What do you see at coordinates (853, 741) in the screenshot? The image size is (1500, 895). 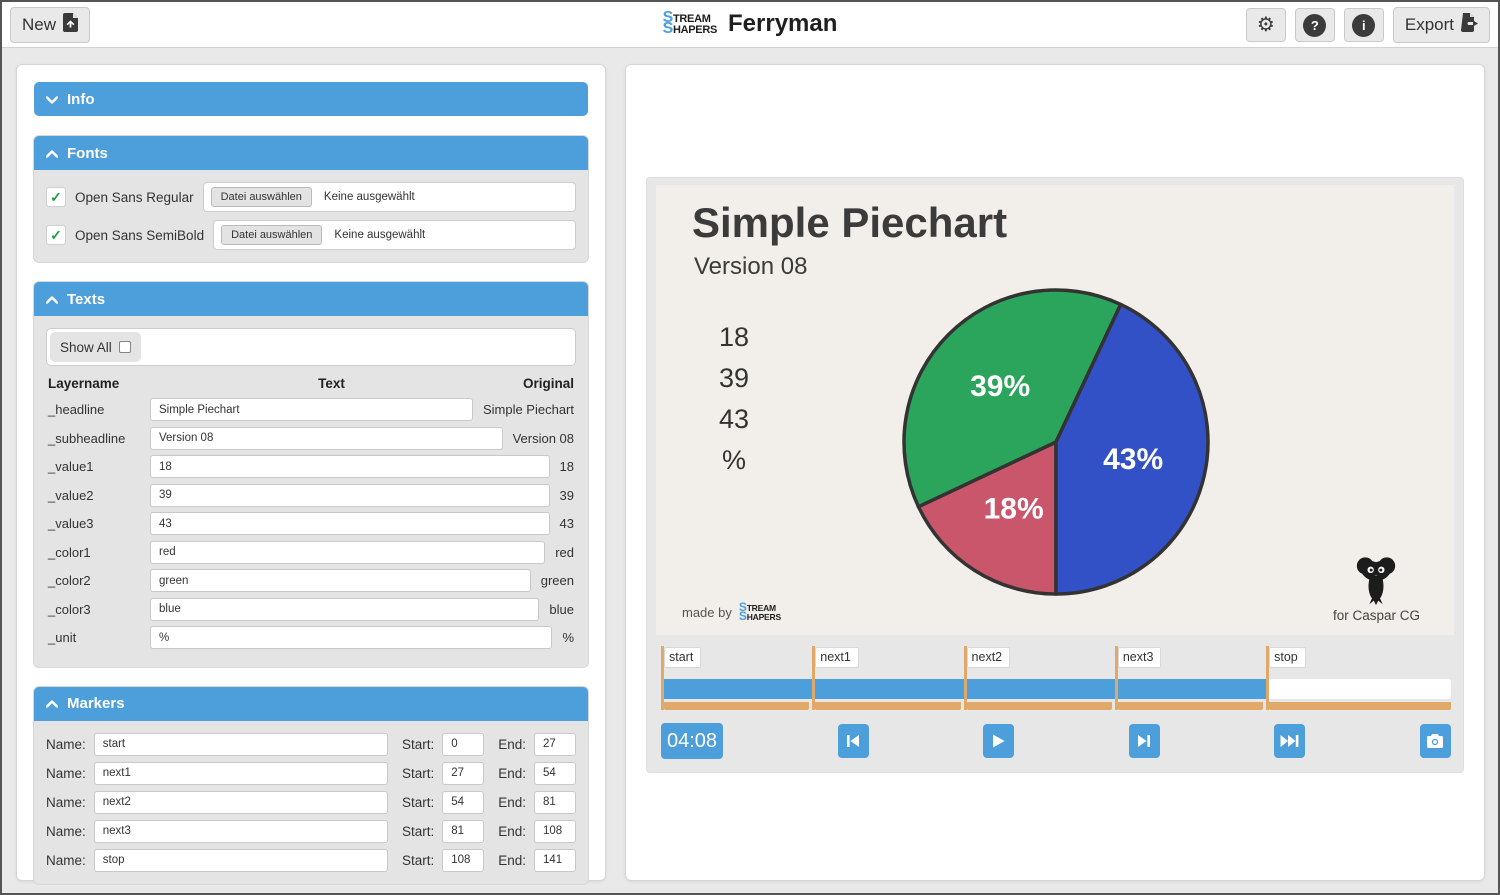 I see `skip-to-start-button` at bounding box center [853, 741].